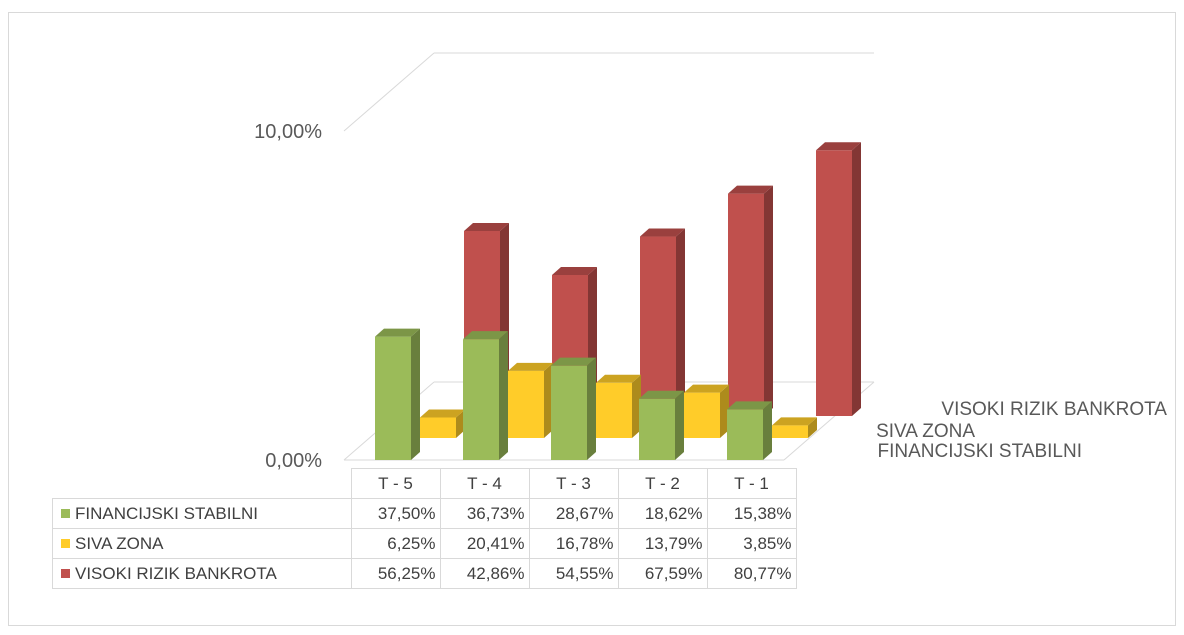 The height and width of the screenshot is (635, 1184). What do you see at coordinates (662, 543) in the screenshot?
I see `table-cell: 13,79%` at bounding box center [662, 543].